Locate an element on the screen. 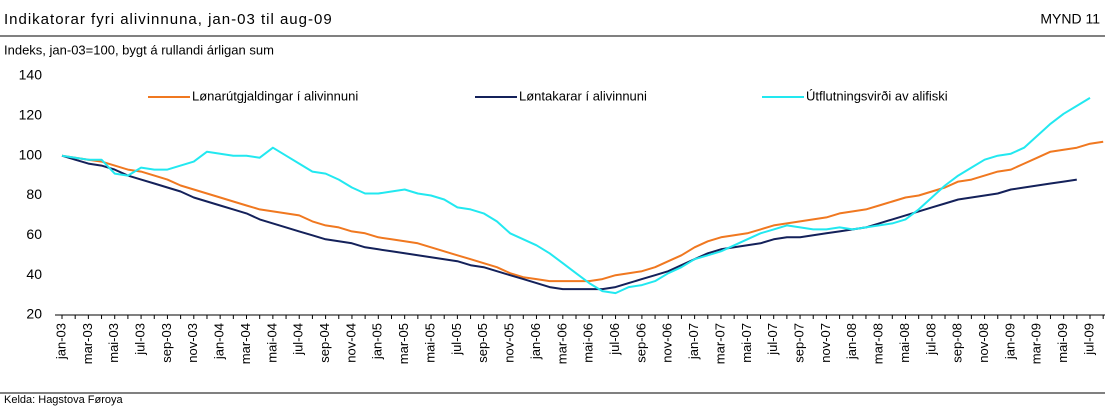 The height and width of the screenshot is (406, 1105). x-tick-label: jan-05 is located at coordinates (377, 341).